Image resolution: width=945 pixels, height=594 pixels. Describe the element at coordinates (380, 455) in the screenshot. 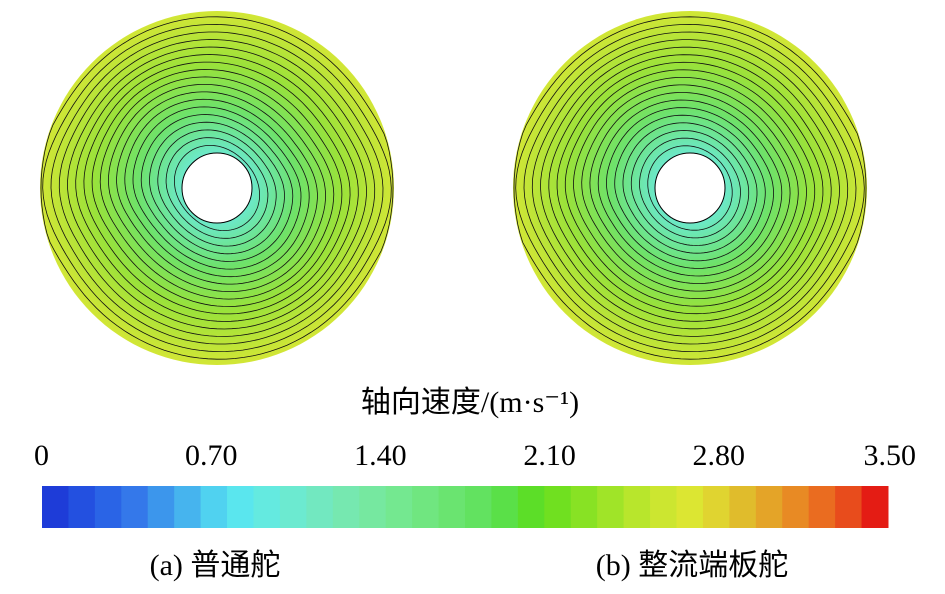

I see `colorbar-tick-label: 1.40` at that location.